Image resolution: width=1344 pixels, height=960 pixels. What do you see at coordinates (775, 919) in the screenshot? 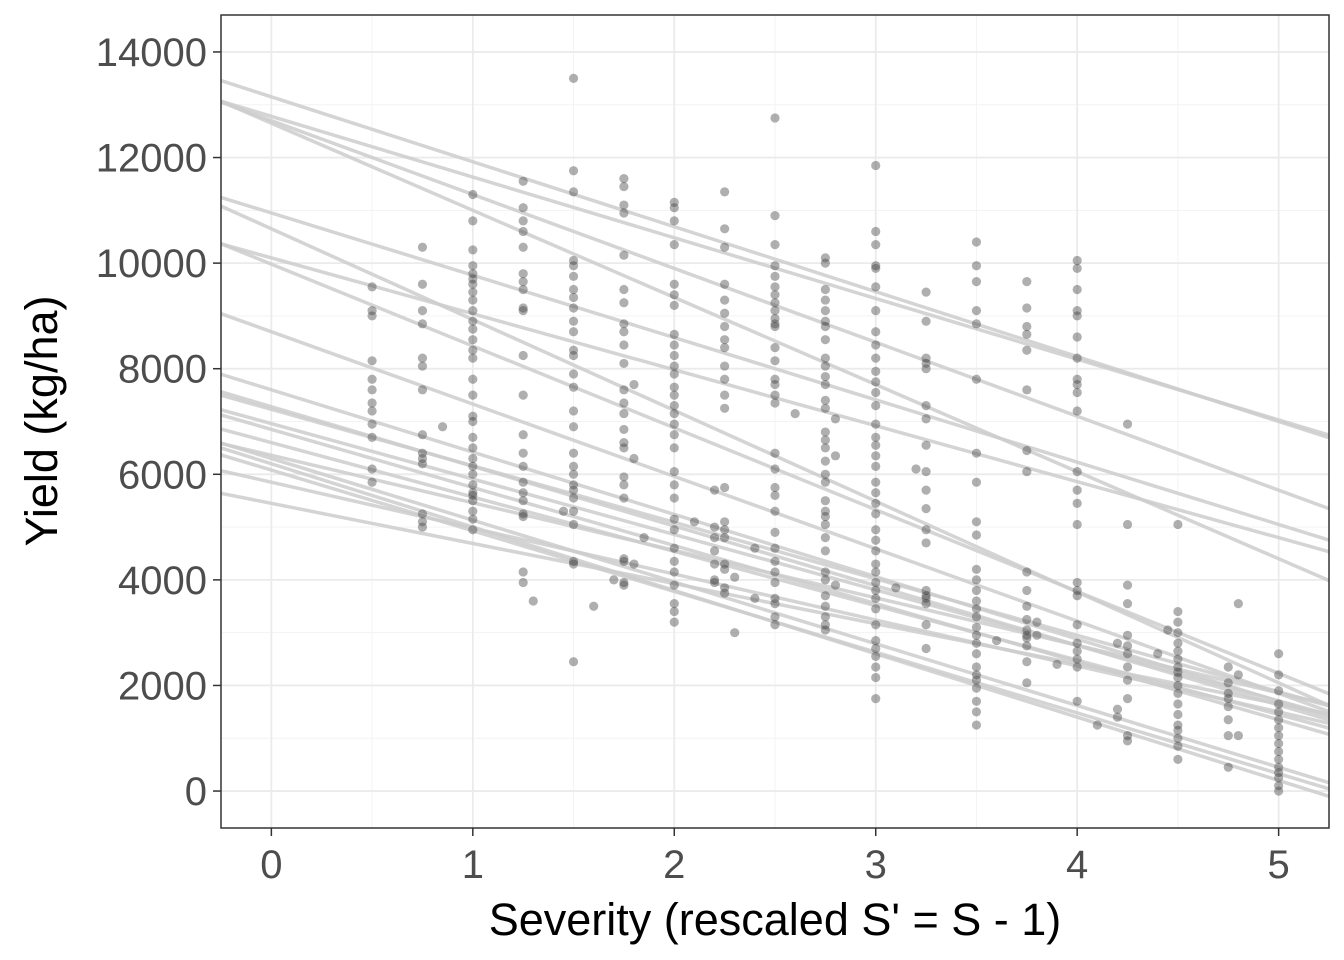
I see `x-axis-title: Severity (rescaled S' = S - 1)` at bounding box center [775, 919].